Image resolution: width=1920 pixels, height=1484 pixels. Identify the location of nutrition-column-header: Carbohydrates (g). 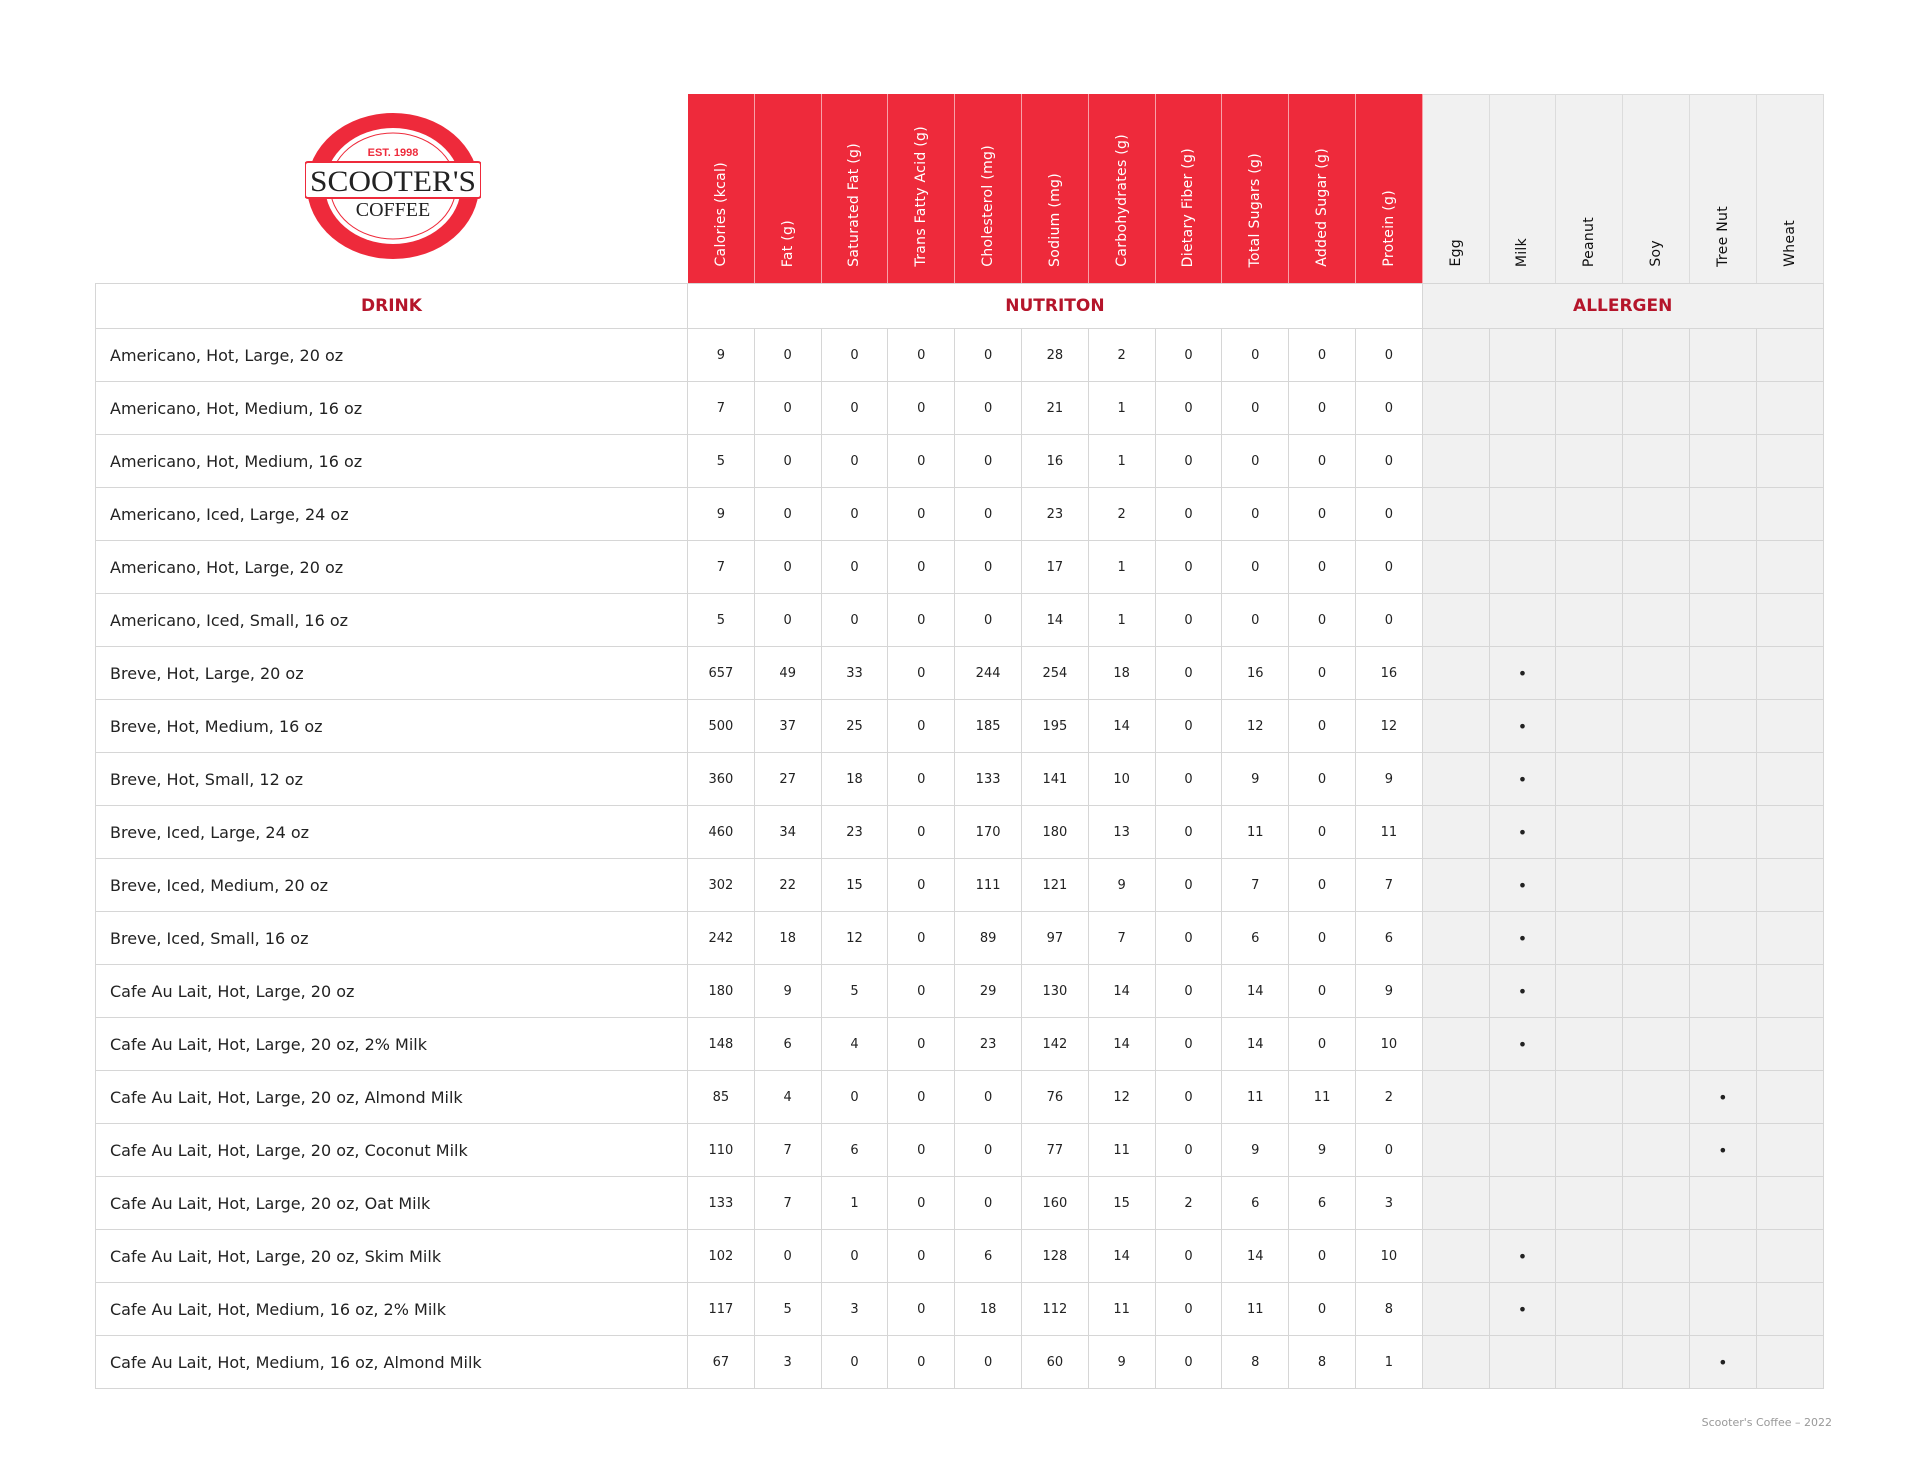
(1122, 188).